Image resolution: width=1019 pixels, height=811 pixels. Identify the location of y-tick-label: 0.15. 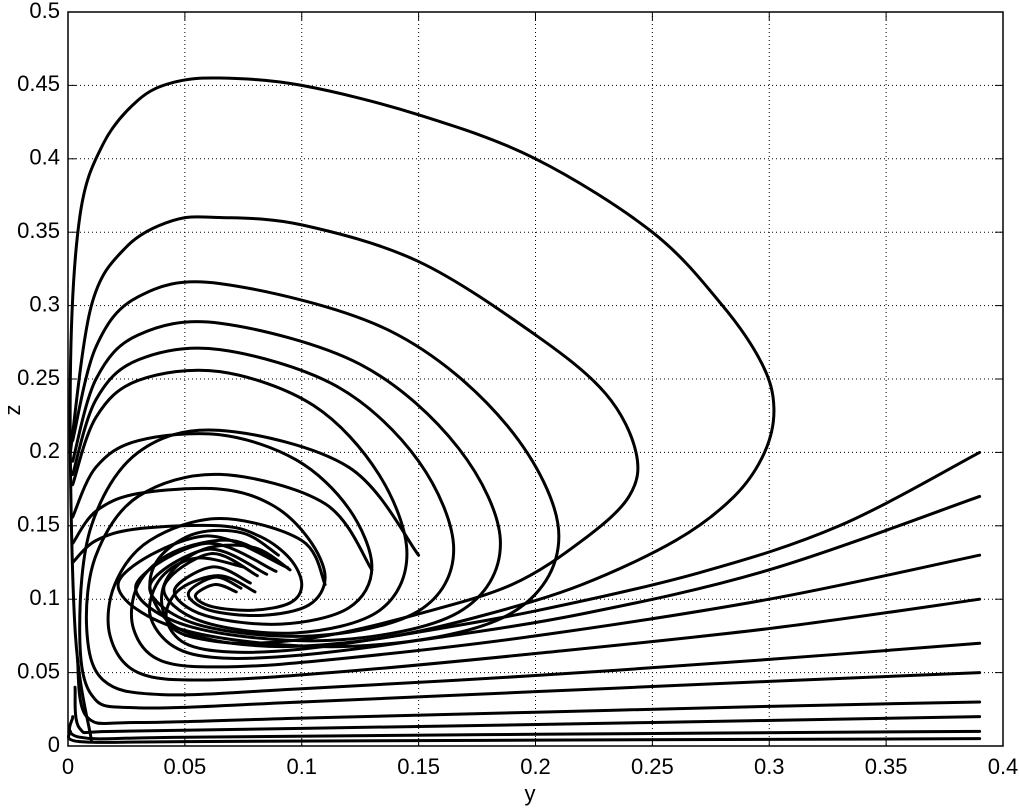
(38, 524).